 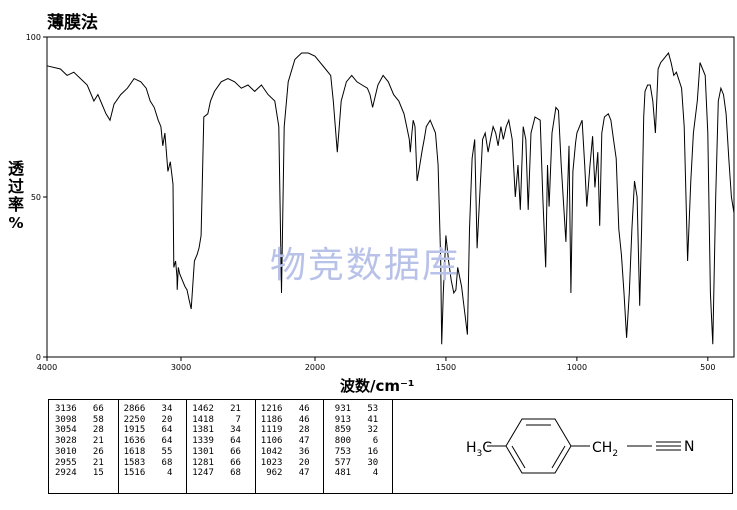 I want to click on benzene-ring, so click(x=538, y=446).